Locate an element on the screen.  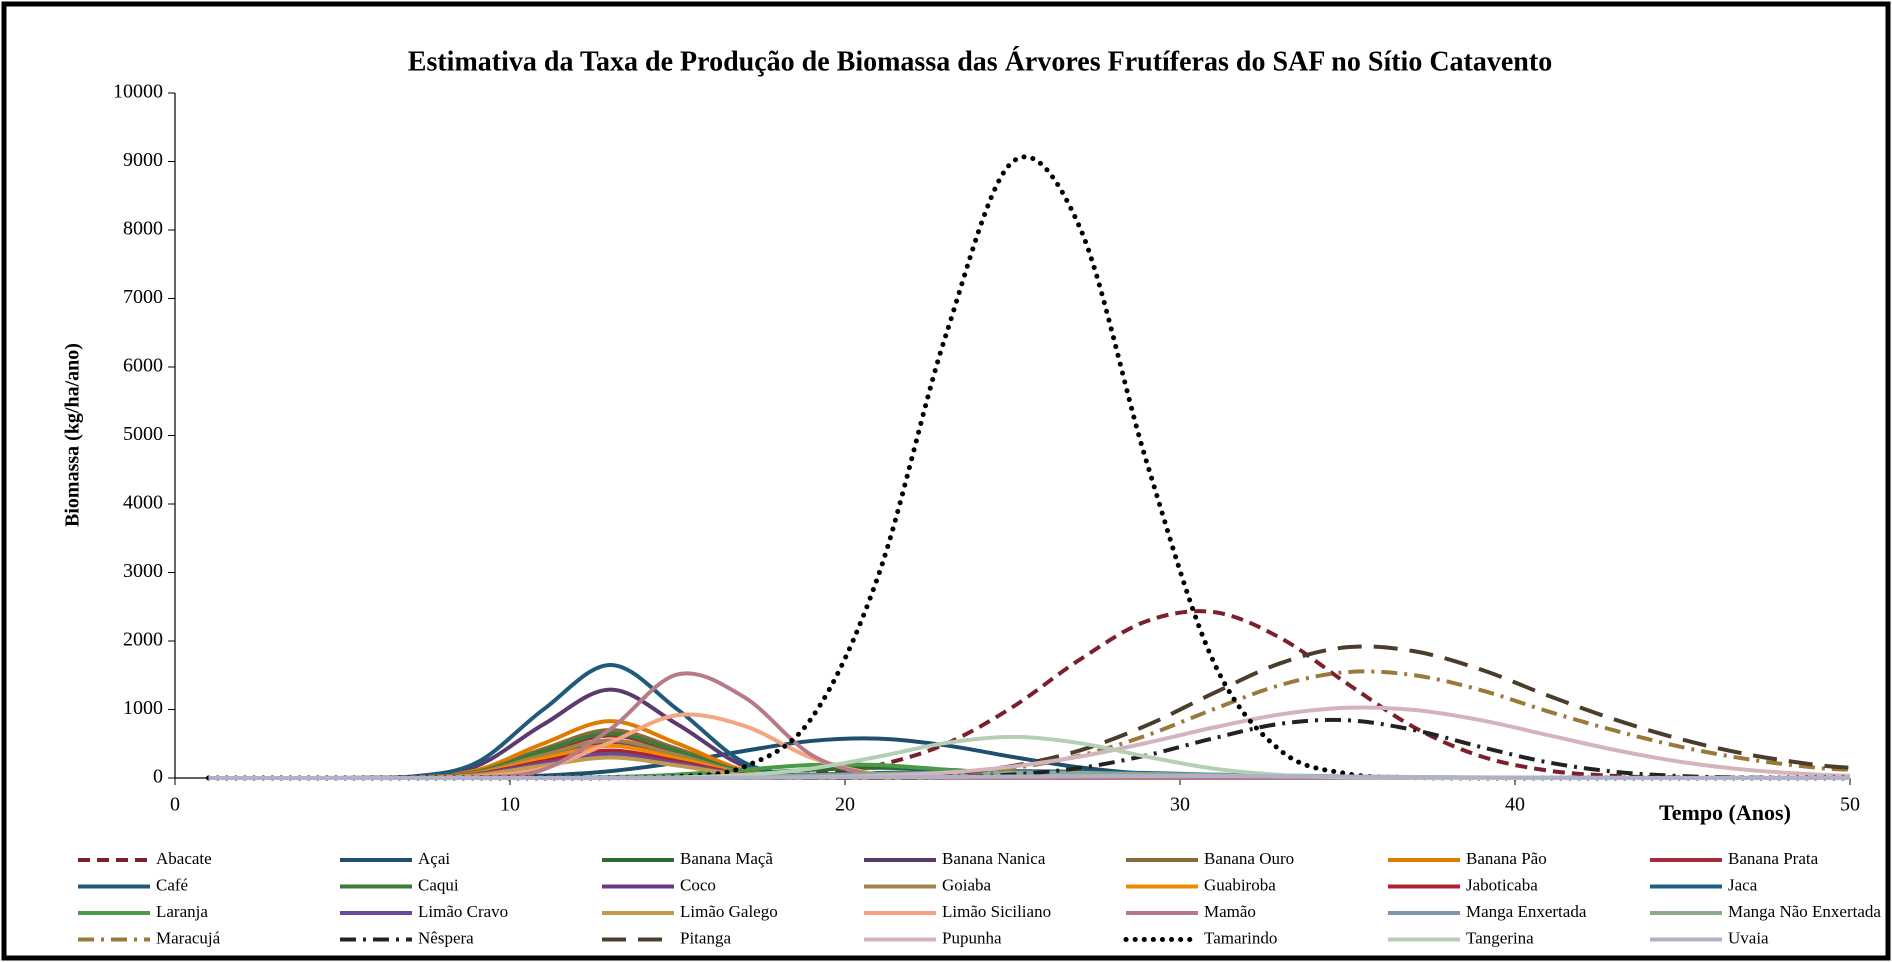
y-tick-label: 9000 is located at coordinates (143, 160).